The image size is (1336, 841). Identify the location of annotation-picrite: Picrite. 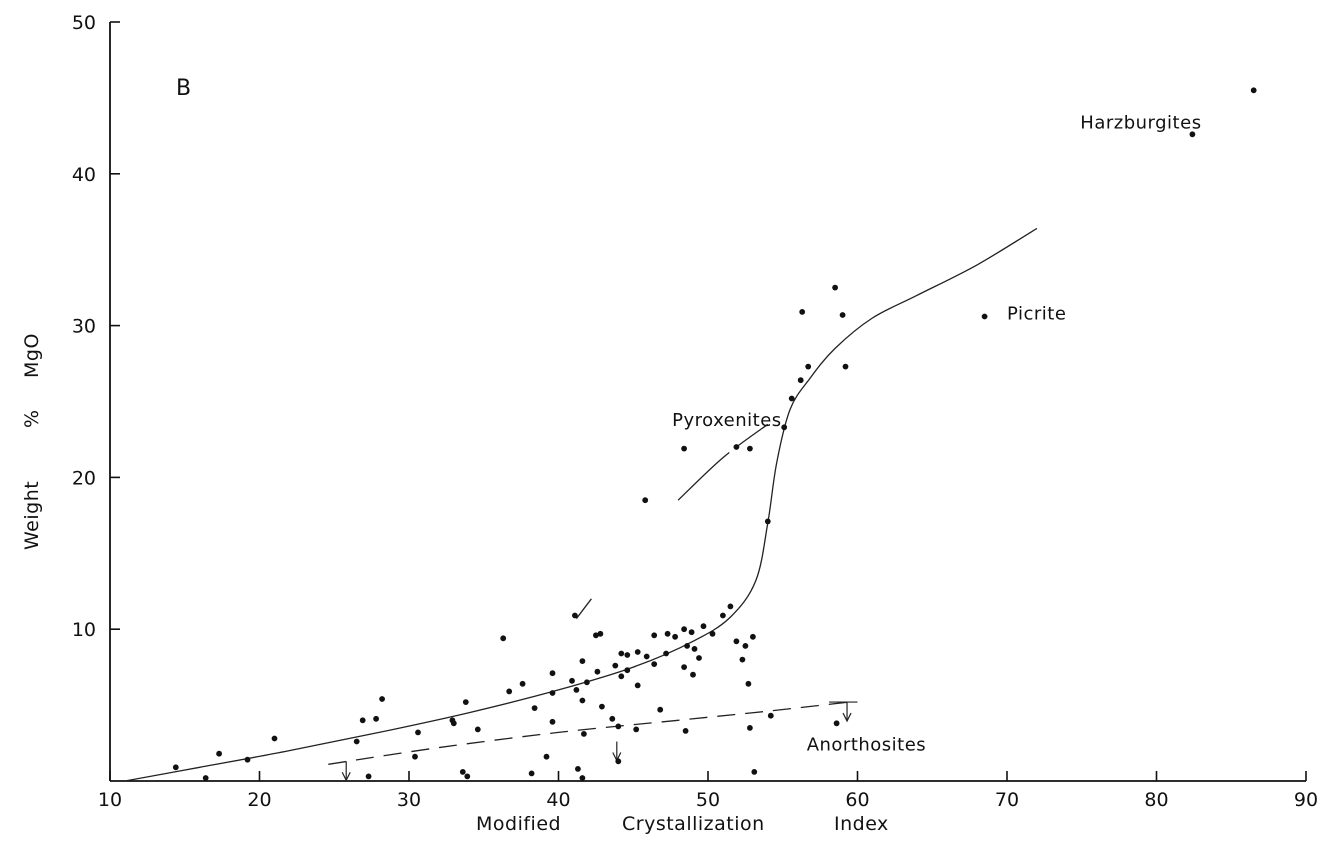
(1036, 314).